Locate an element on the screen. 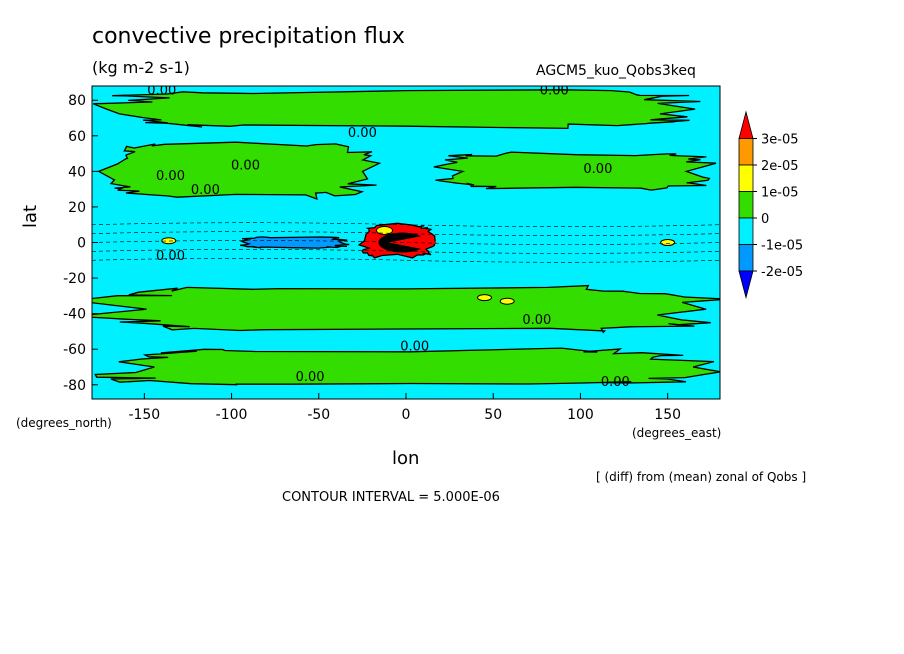  chart-title: convective precipitation flux is located at coordinates (248, 36).